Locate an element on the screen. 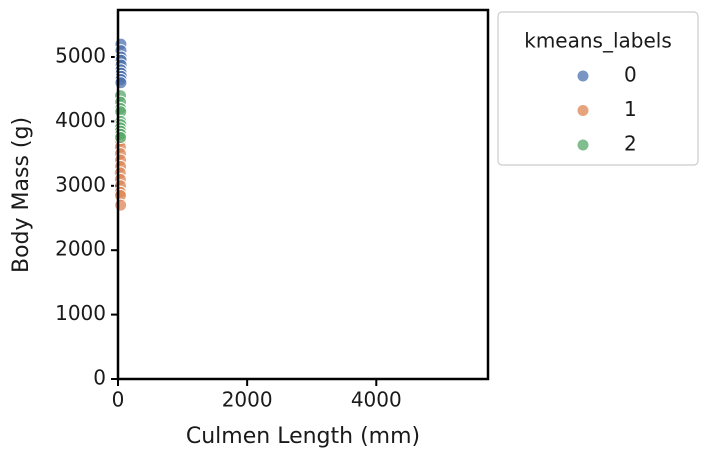  y-axis-label: Body Mass (g) is located at coordinates (21, 195).